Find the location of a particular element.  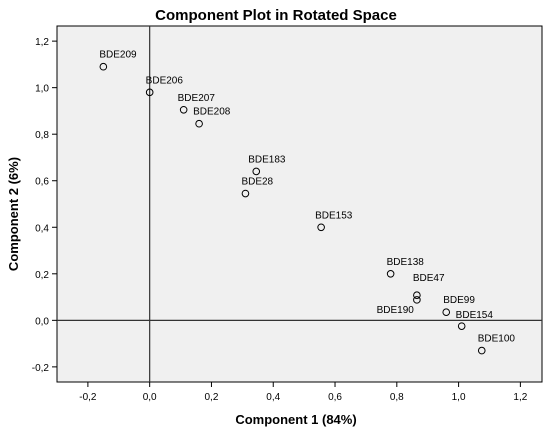

y-tick-label: 0,0 is located at coordinates (42, 321).